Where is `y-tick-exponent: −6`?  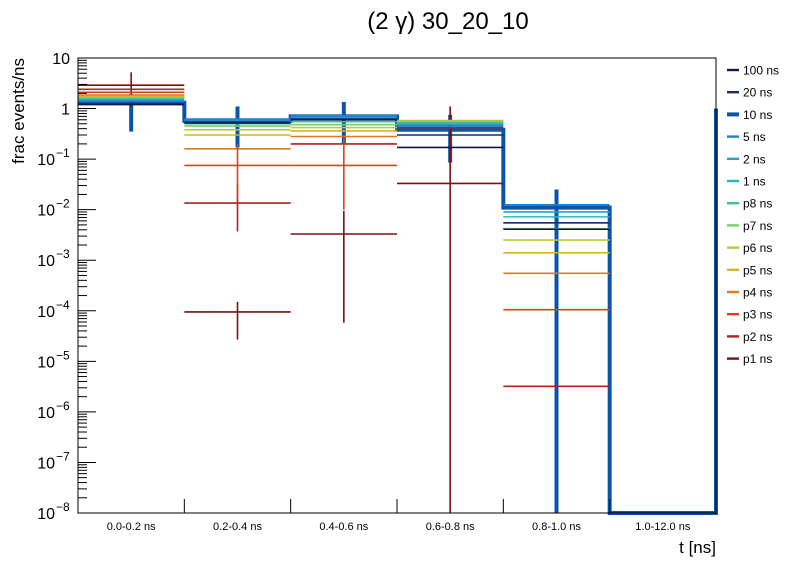
y-tick-exponent: −6 is located at coordinates (63, 406).